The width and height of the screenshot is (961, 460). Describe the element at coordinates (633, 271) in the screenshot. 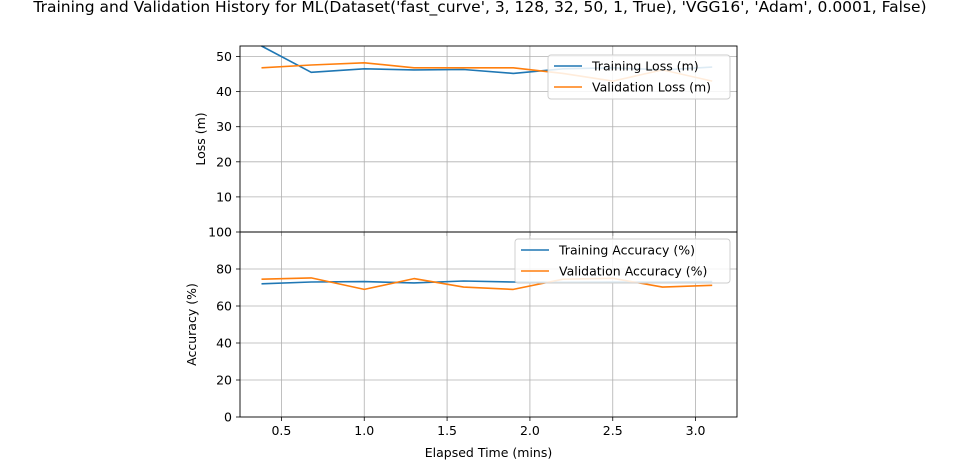

I see `legend-label: Validation Accuracy (%)` at that location.